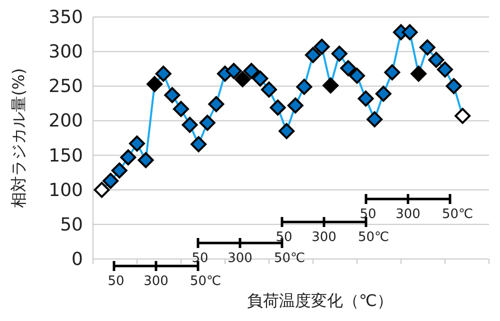  Describe the element at coordinates (206, 281) in the screenshot. I see `text: 50℃` at that location.